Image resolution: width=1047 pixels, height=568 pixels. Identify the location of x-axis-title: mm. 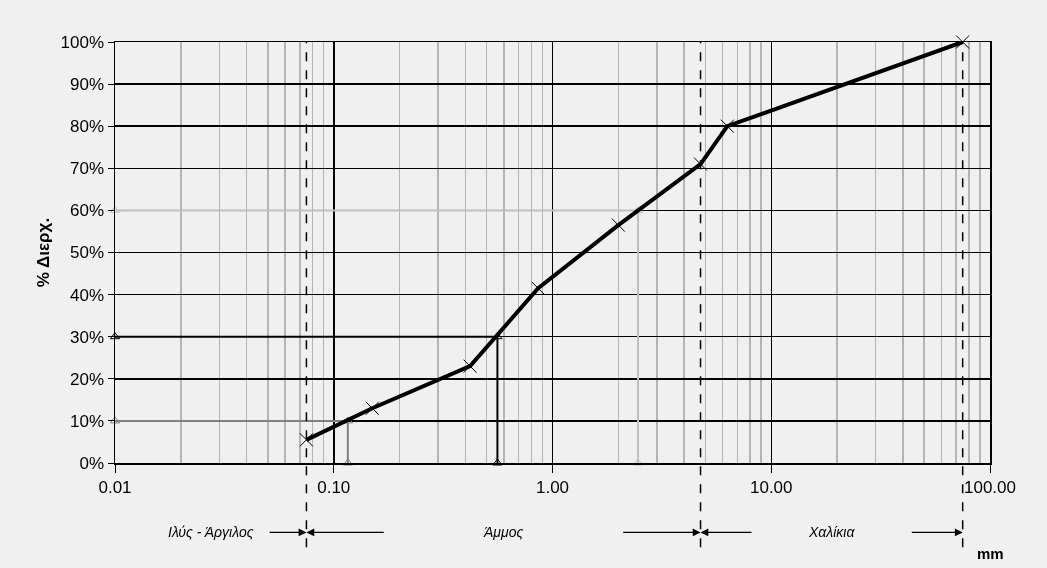
(990, 553).